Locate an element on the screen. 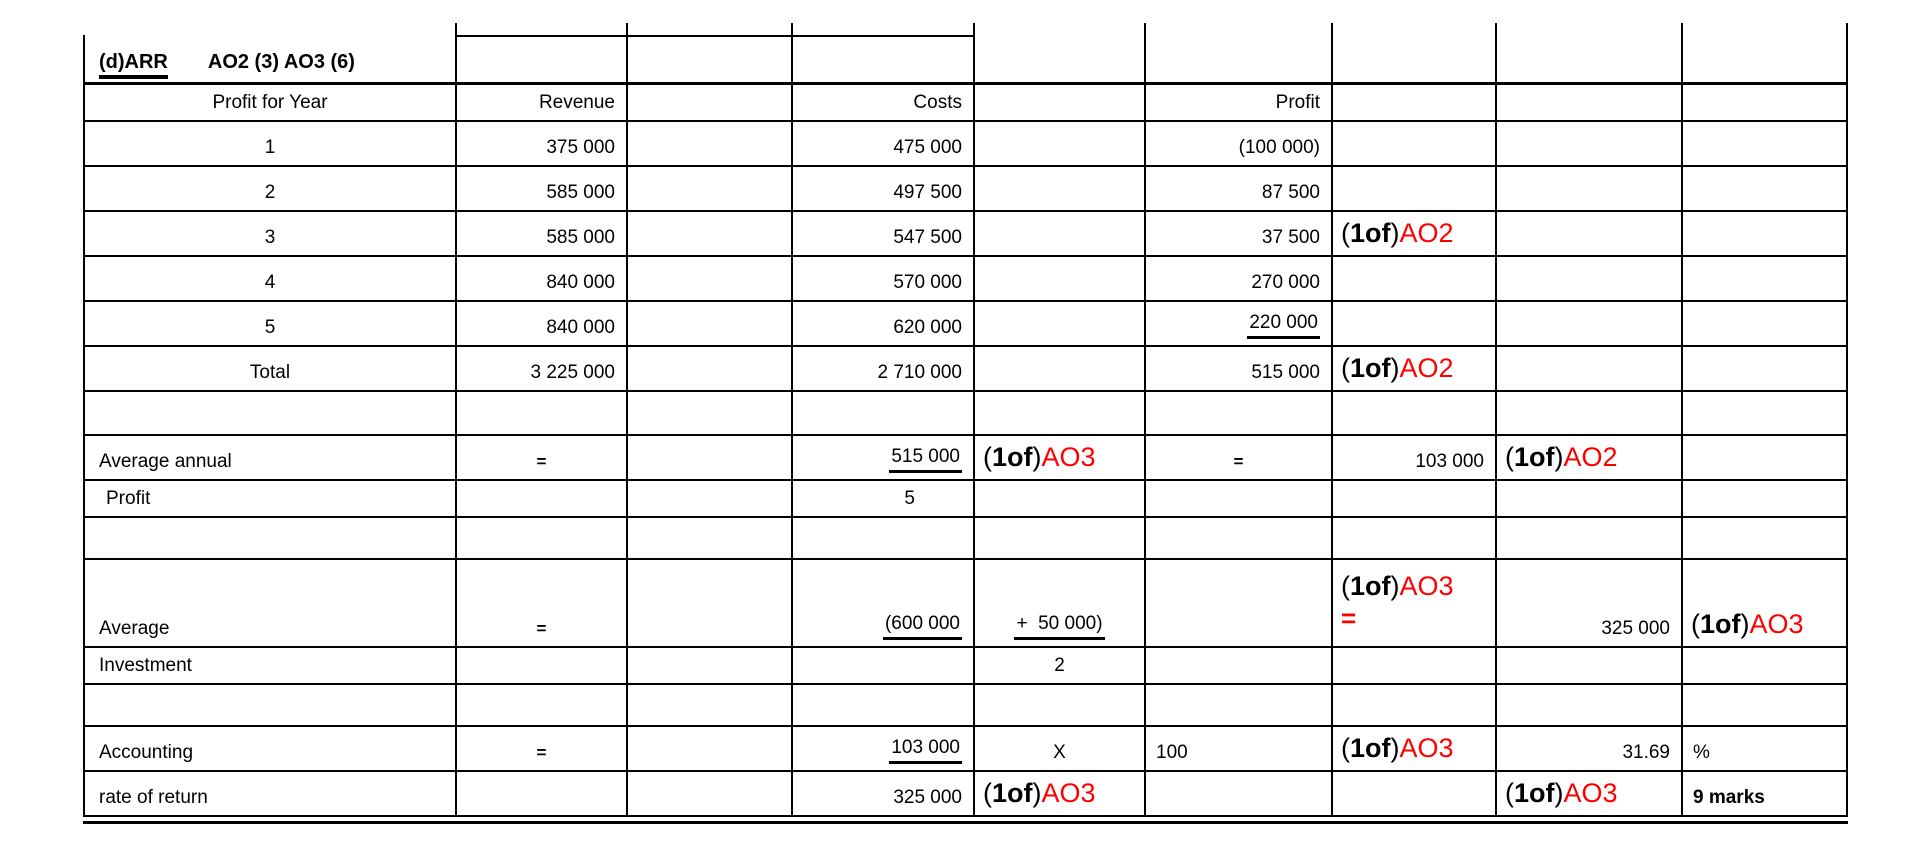 The image size is (1912, 861). row-year-5: 5 840 000 620 000 220 000 is located at coordinates (965, 324).